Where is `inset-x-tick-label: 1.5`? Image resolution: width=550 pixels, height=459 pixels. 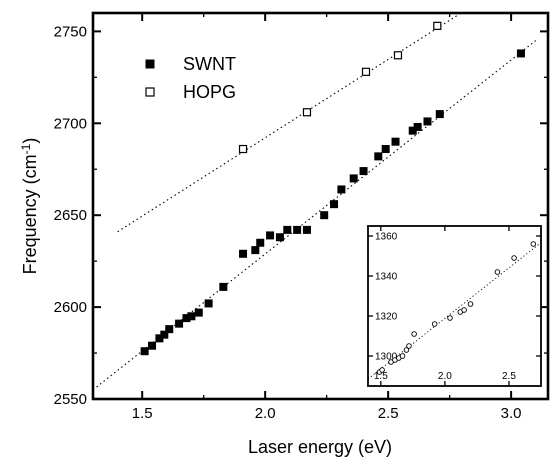 inset-x-tick-label: 1.5 is located at coordinates (381, 376).